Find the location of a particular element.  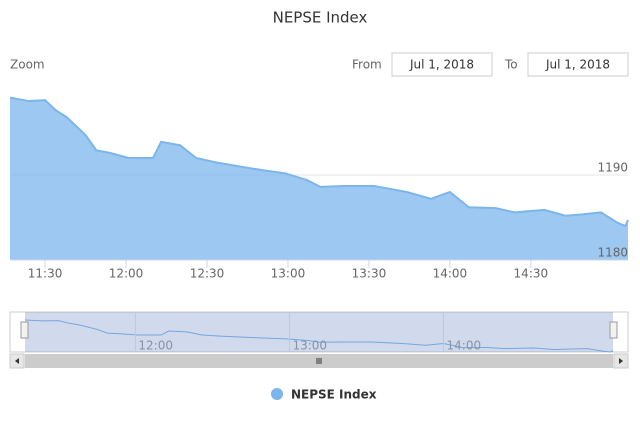

x-tick-label: 14:30 is located at coordinates (531, 274).